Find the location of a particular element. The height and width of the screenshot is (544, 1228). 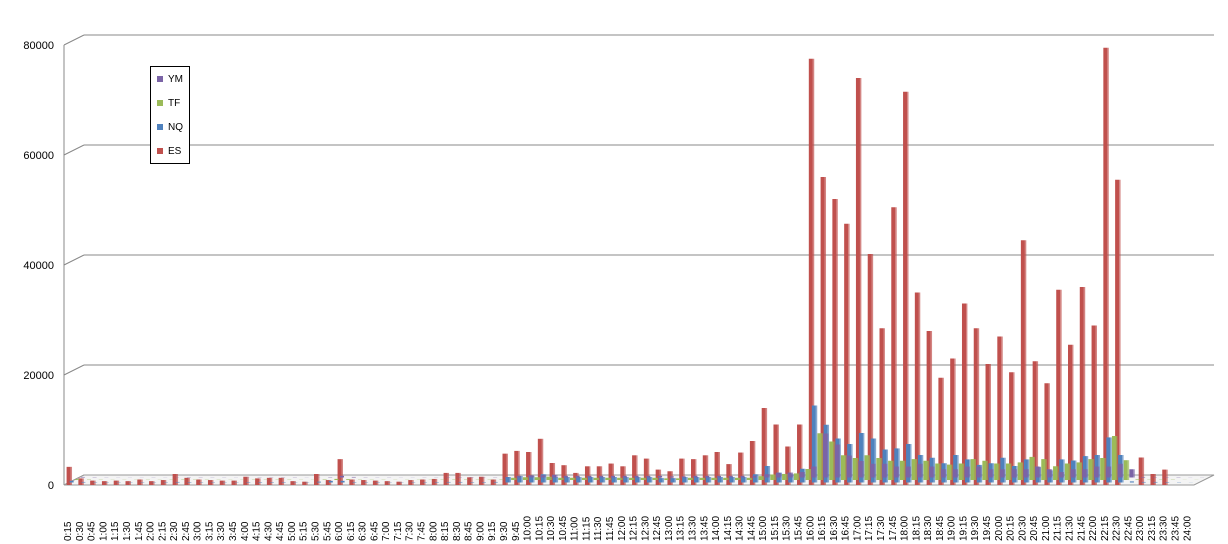

x-tick-label-2: 0:45 is located at coordinates (92, 531).